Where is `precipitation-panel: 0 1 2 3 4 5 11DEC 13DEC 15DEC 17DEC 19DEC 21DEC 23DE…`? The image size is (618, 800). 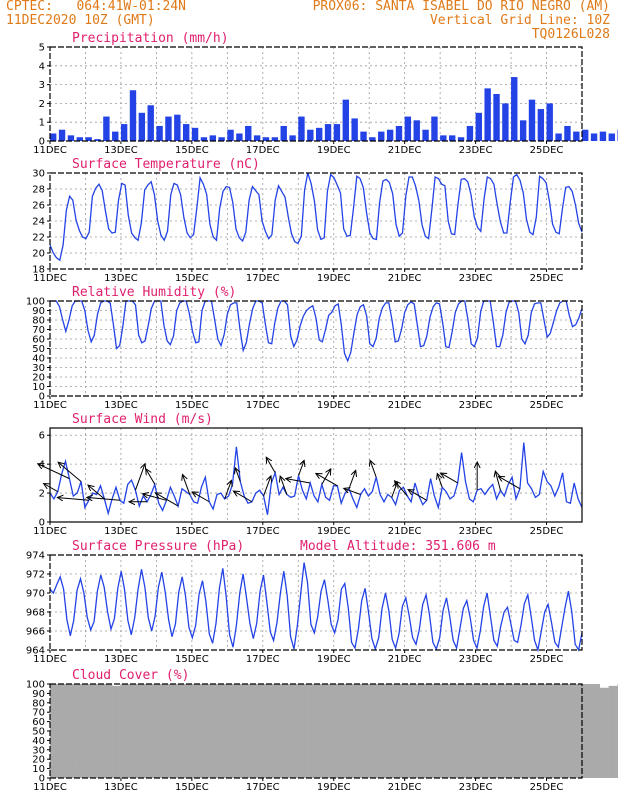 precipitation-panel: 0 1 2 3 4 5 11DEC 13DEC 15DEC 17DEC 19DEC 21DEC 23DE… is located at coordinates (325, 93).